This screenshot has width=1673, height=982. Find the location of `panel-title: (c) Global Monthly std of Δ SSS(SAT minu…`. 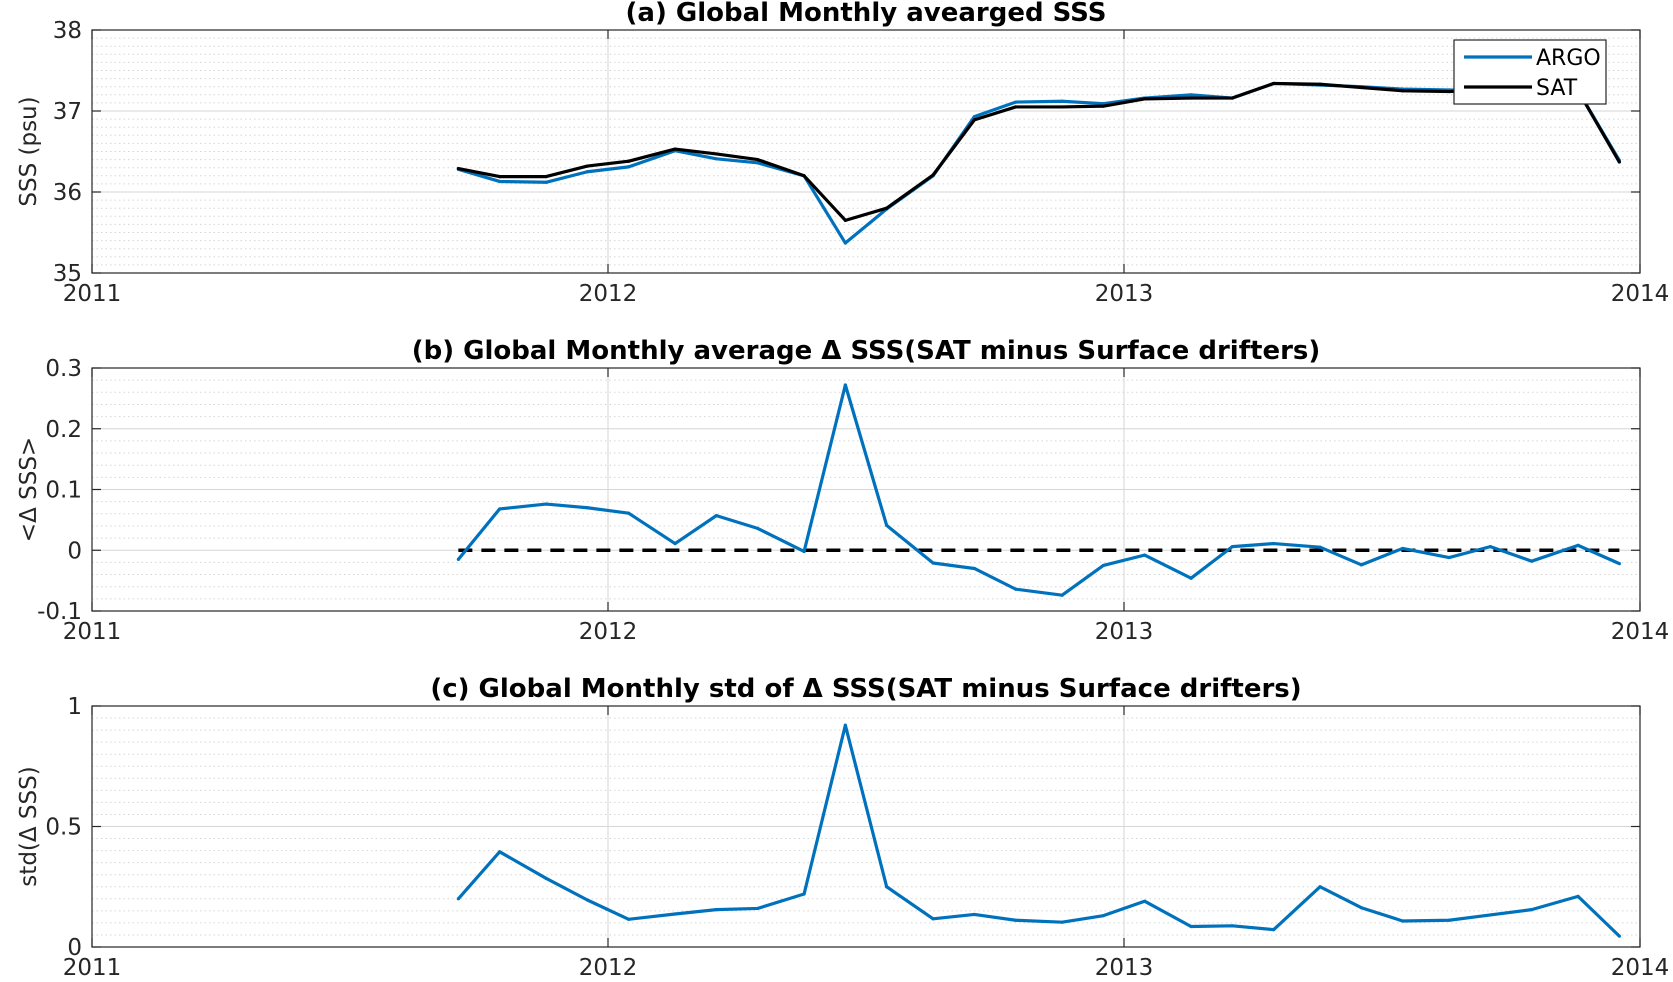

panel-title: (c) Global Monthly std of Δ SSS(SAT minu… is located at coordinates (865, 689).